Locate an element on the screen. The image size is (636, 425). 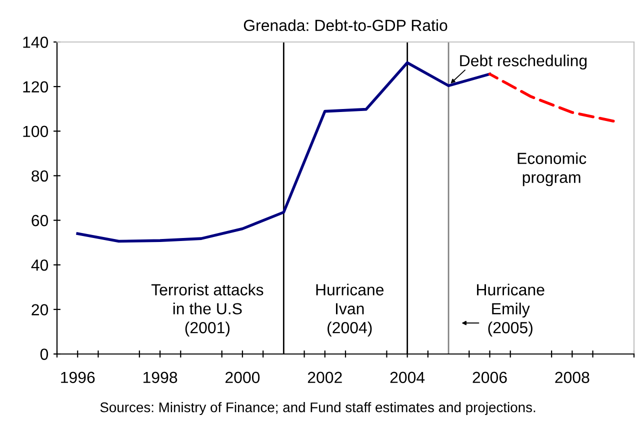
y-tick-label: 20 is located at coordinates (40, 310).